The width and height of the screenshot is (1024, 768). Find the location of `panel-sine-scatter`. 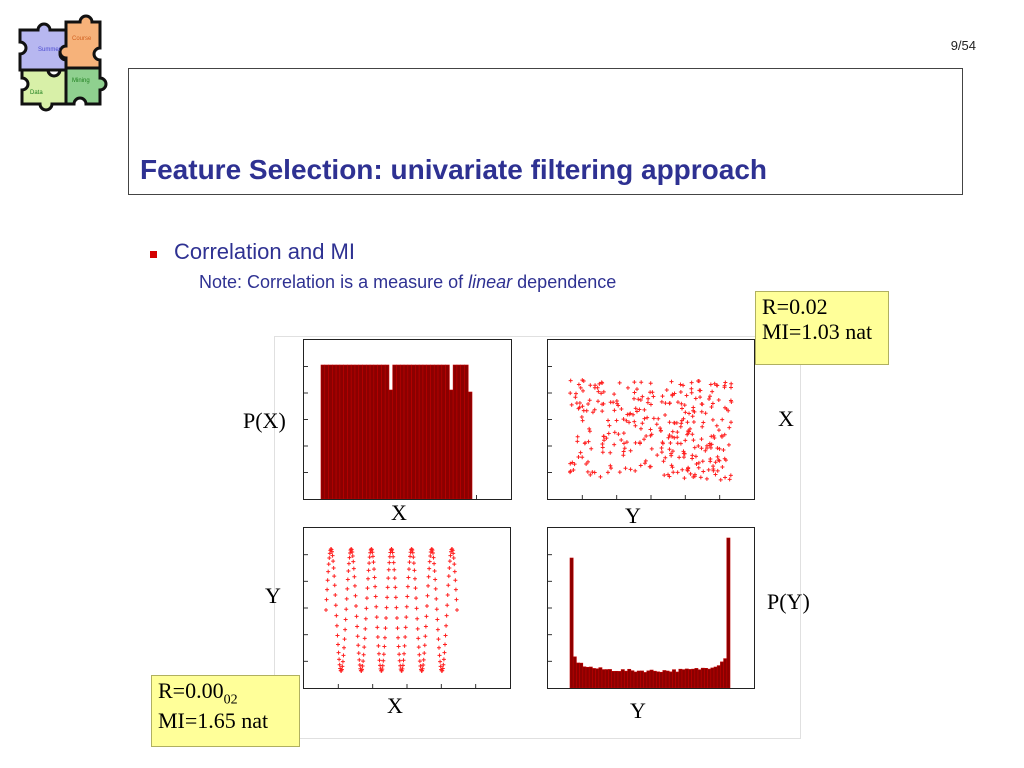

panel-sine-scatter is located at coordinates (407, 608).